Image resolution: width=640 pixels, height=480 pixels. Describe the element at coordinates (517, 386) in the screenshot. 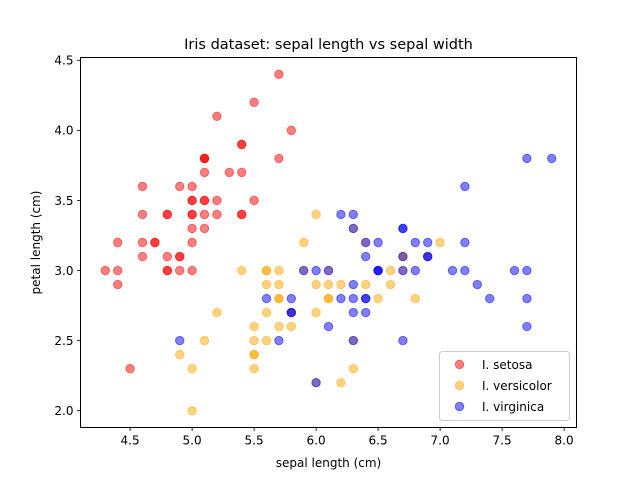

I see `legend-label-1: I. versicolor` at that location.